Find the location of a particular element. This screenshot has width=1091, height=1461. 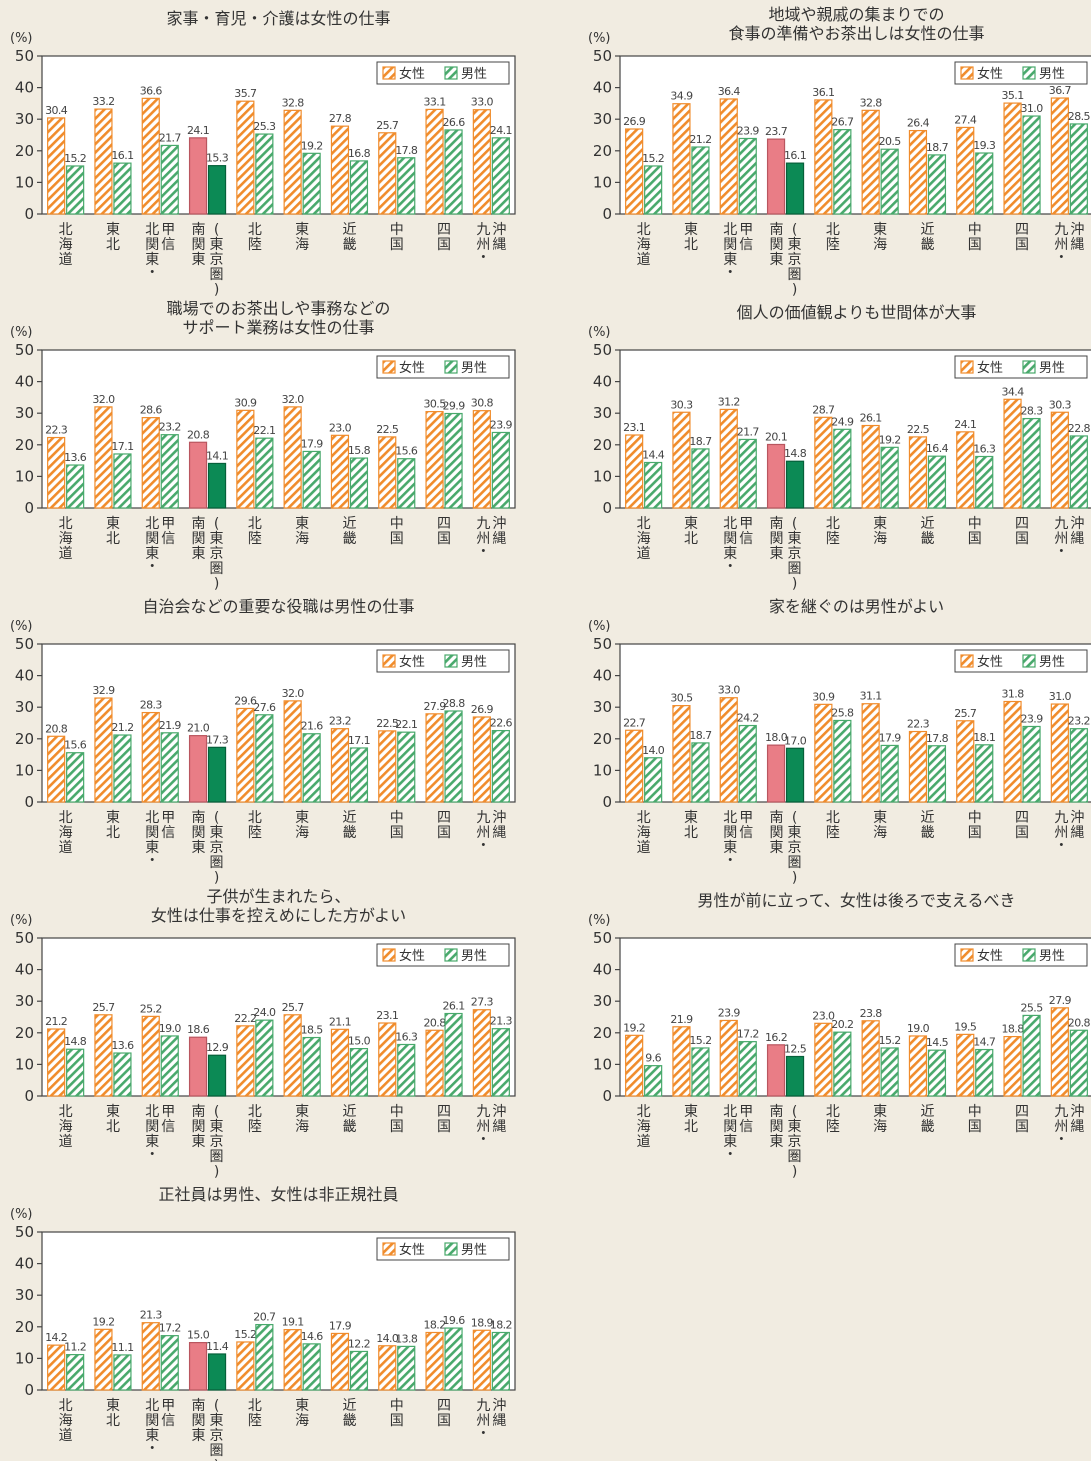

data-label: 28.7 is located at coordinates (823, 409).